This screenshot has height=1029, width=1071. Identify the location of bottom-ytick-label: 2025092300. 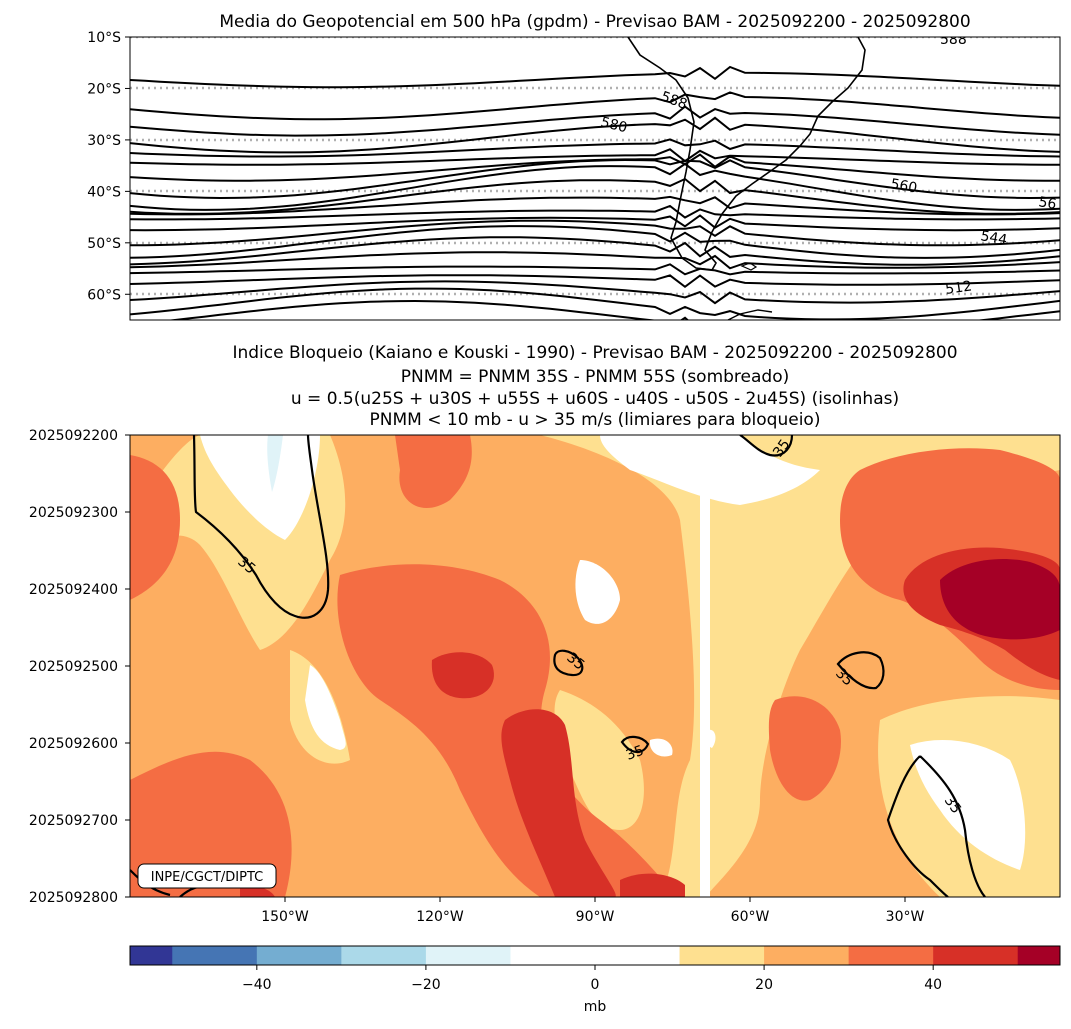
(73, 513).